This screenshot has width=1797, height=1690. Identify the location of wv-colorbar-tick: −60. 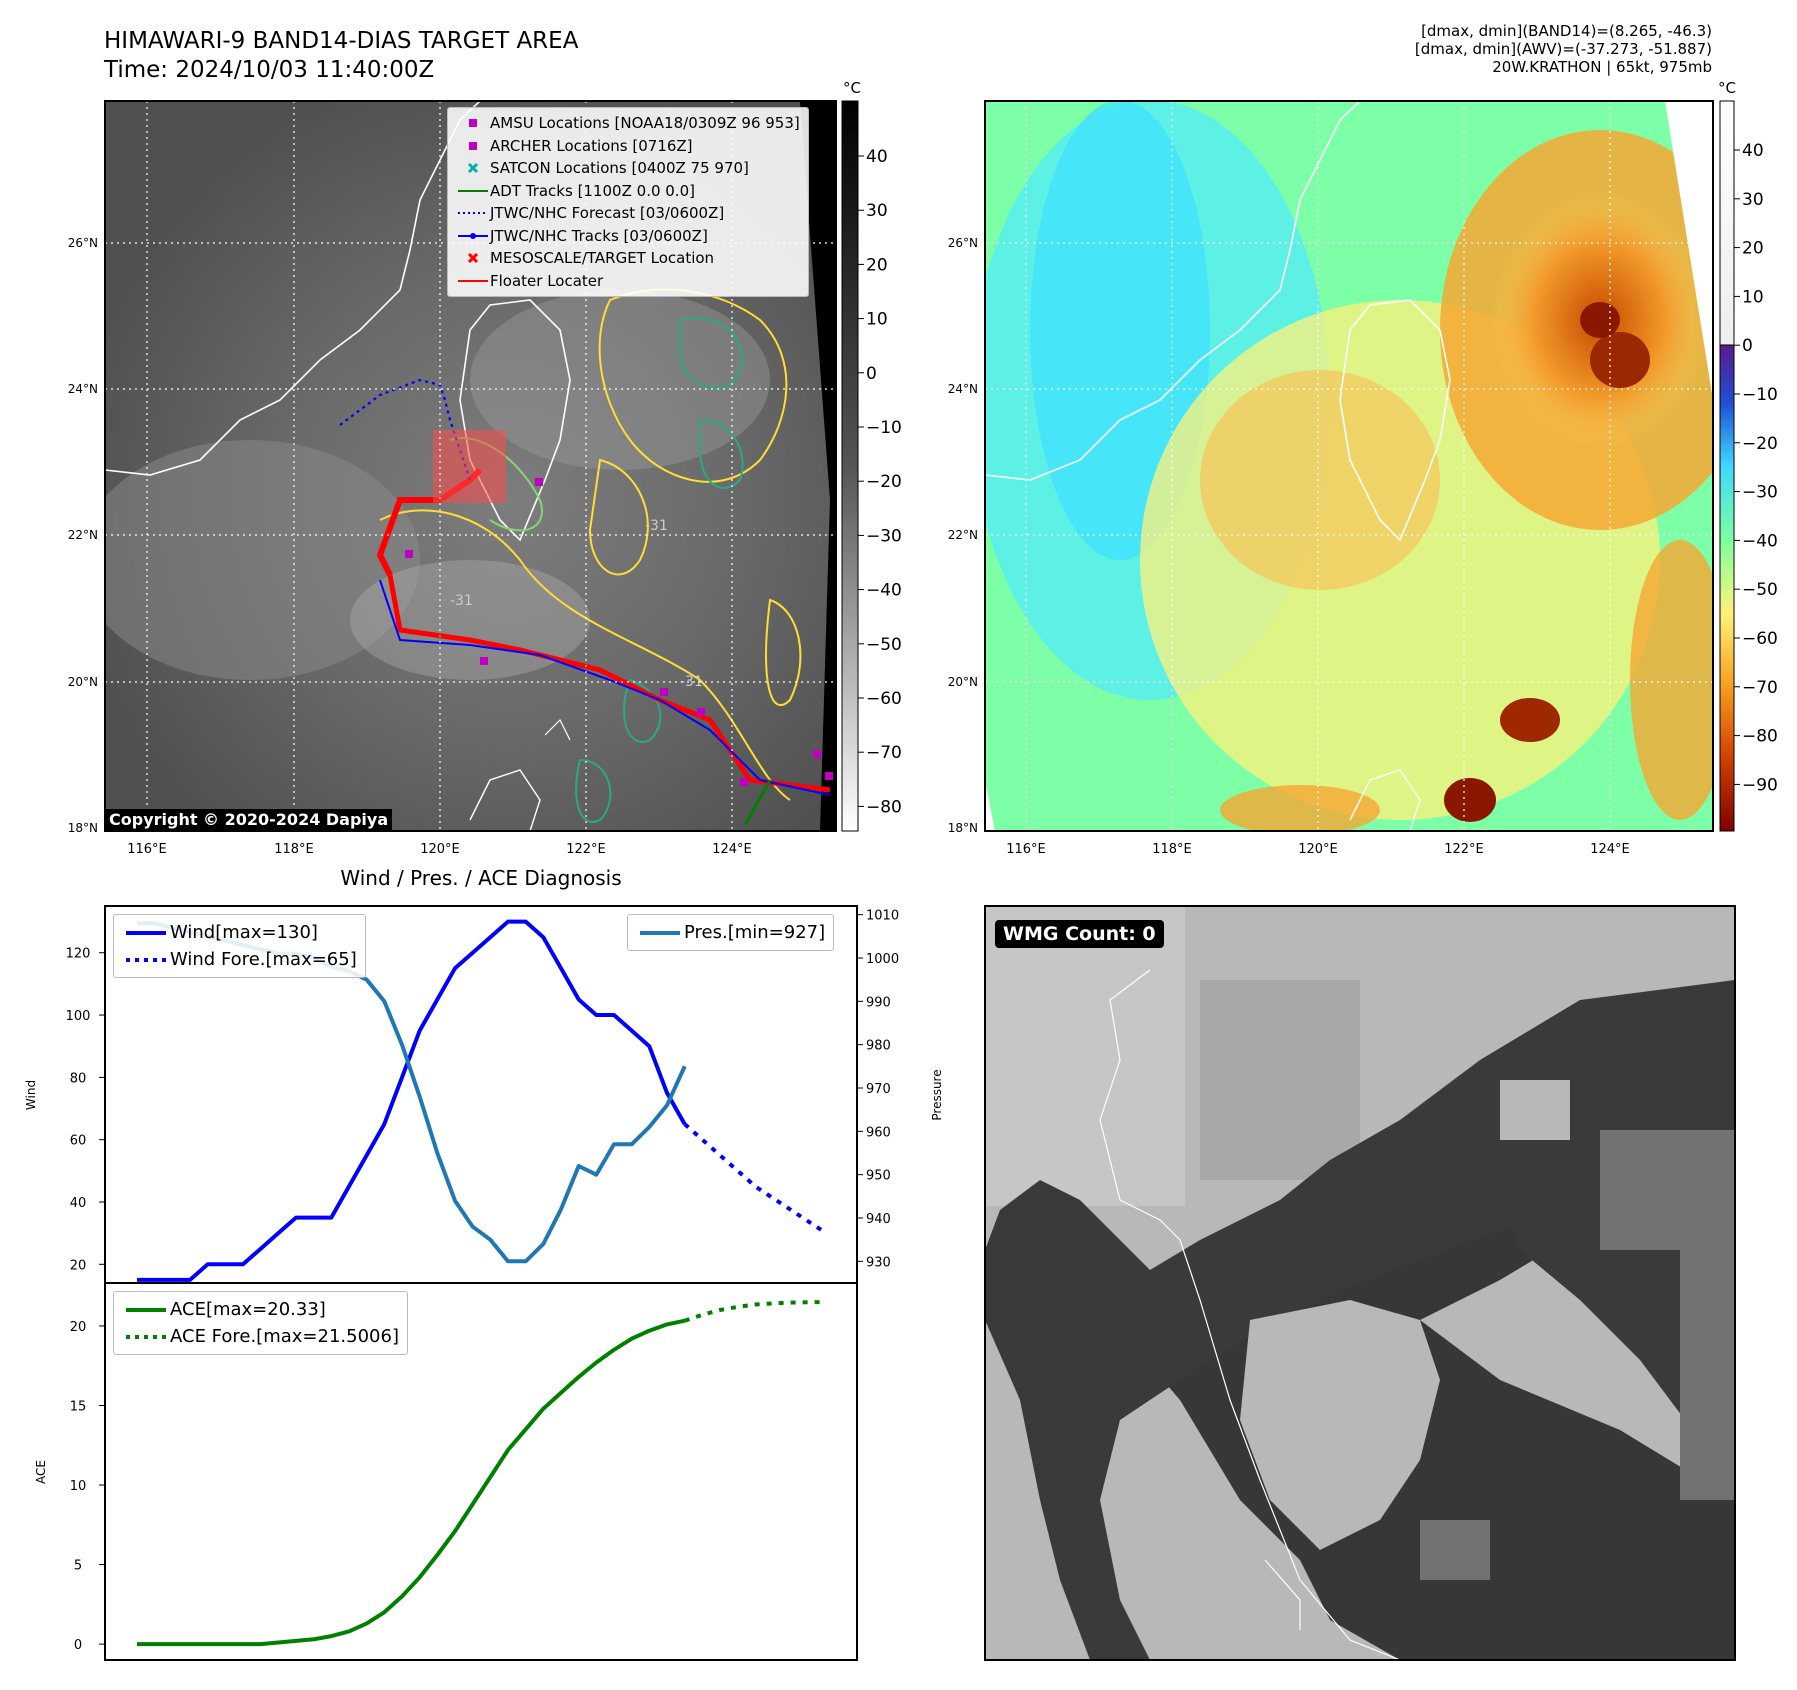
(1760, 639).